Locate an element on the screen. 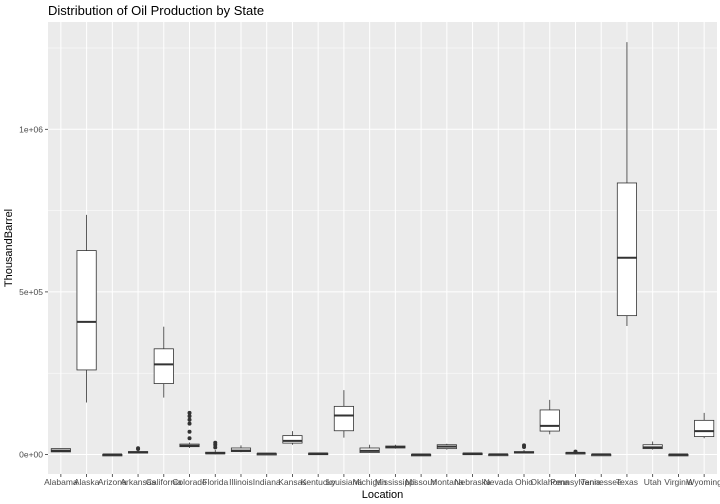 This screenshot has height=504, width=720. box-louisiana is located at coordinates (343, 414).